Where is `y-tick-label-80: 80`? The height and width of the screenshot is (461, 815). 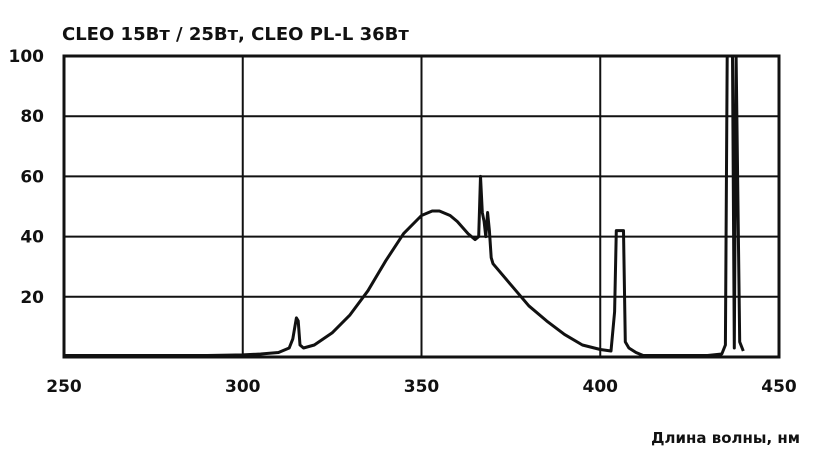 y-tick-label-80: 80 is located at coordinates (32, 117).